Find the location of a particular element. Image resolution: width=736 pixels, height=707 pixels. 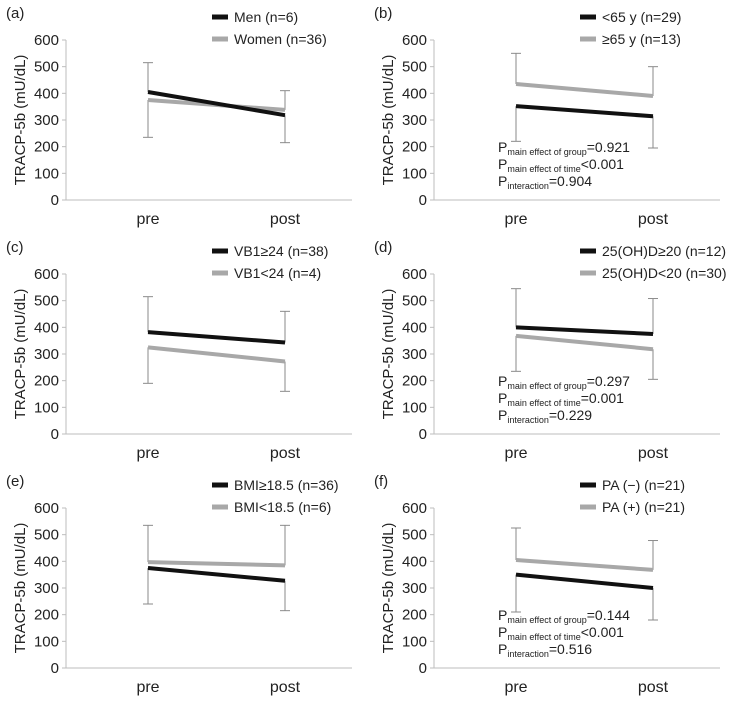

panel-label: (c) is located at coordinates (15, 247).